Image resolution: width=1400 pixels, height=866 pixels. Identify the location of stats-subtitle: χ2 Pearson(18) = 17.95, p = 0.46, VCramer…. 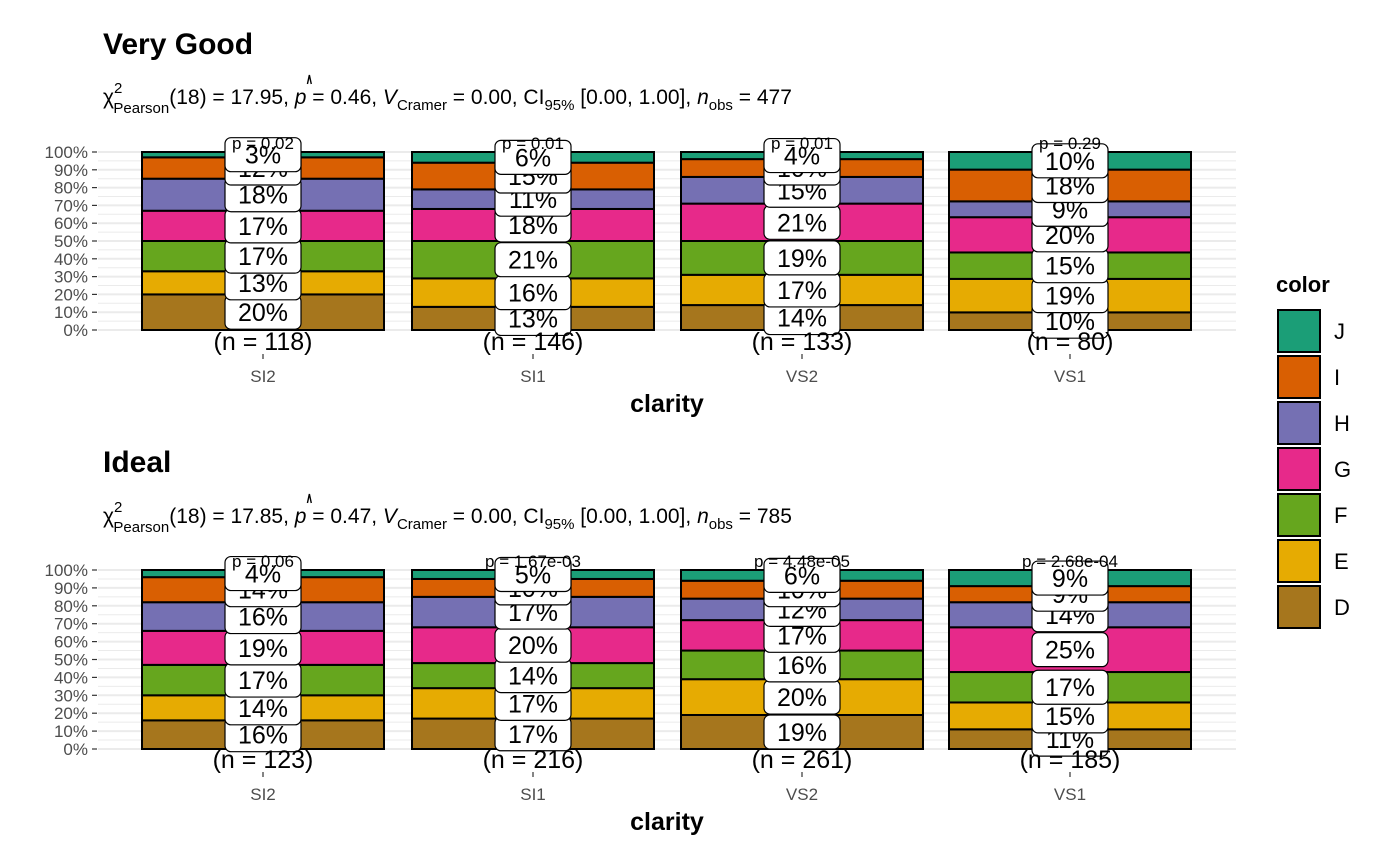
(447, 98).